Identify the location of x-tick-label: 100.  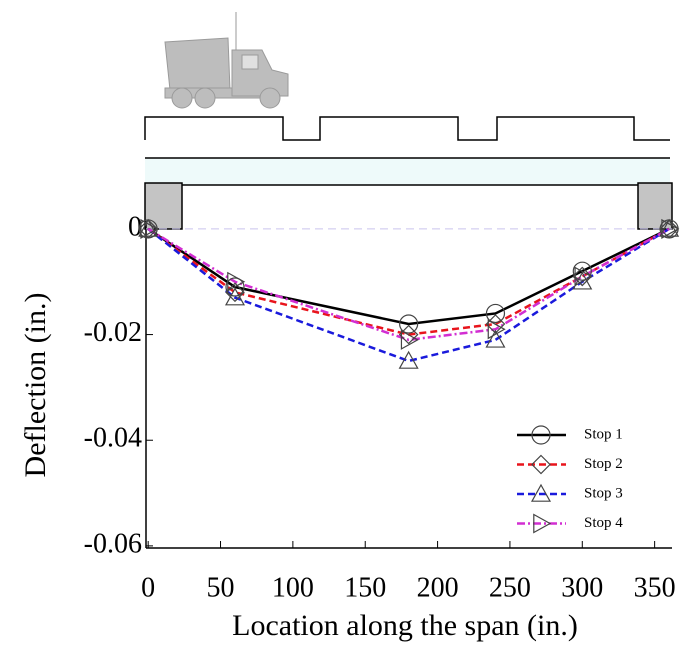
(293, 587).